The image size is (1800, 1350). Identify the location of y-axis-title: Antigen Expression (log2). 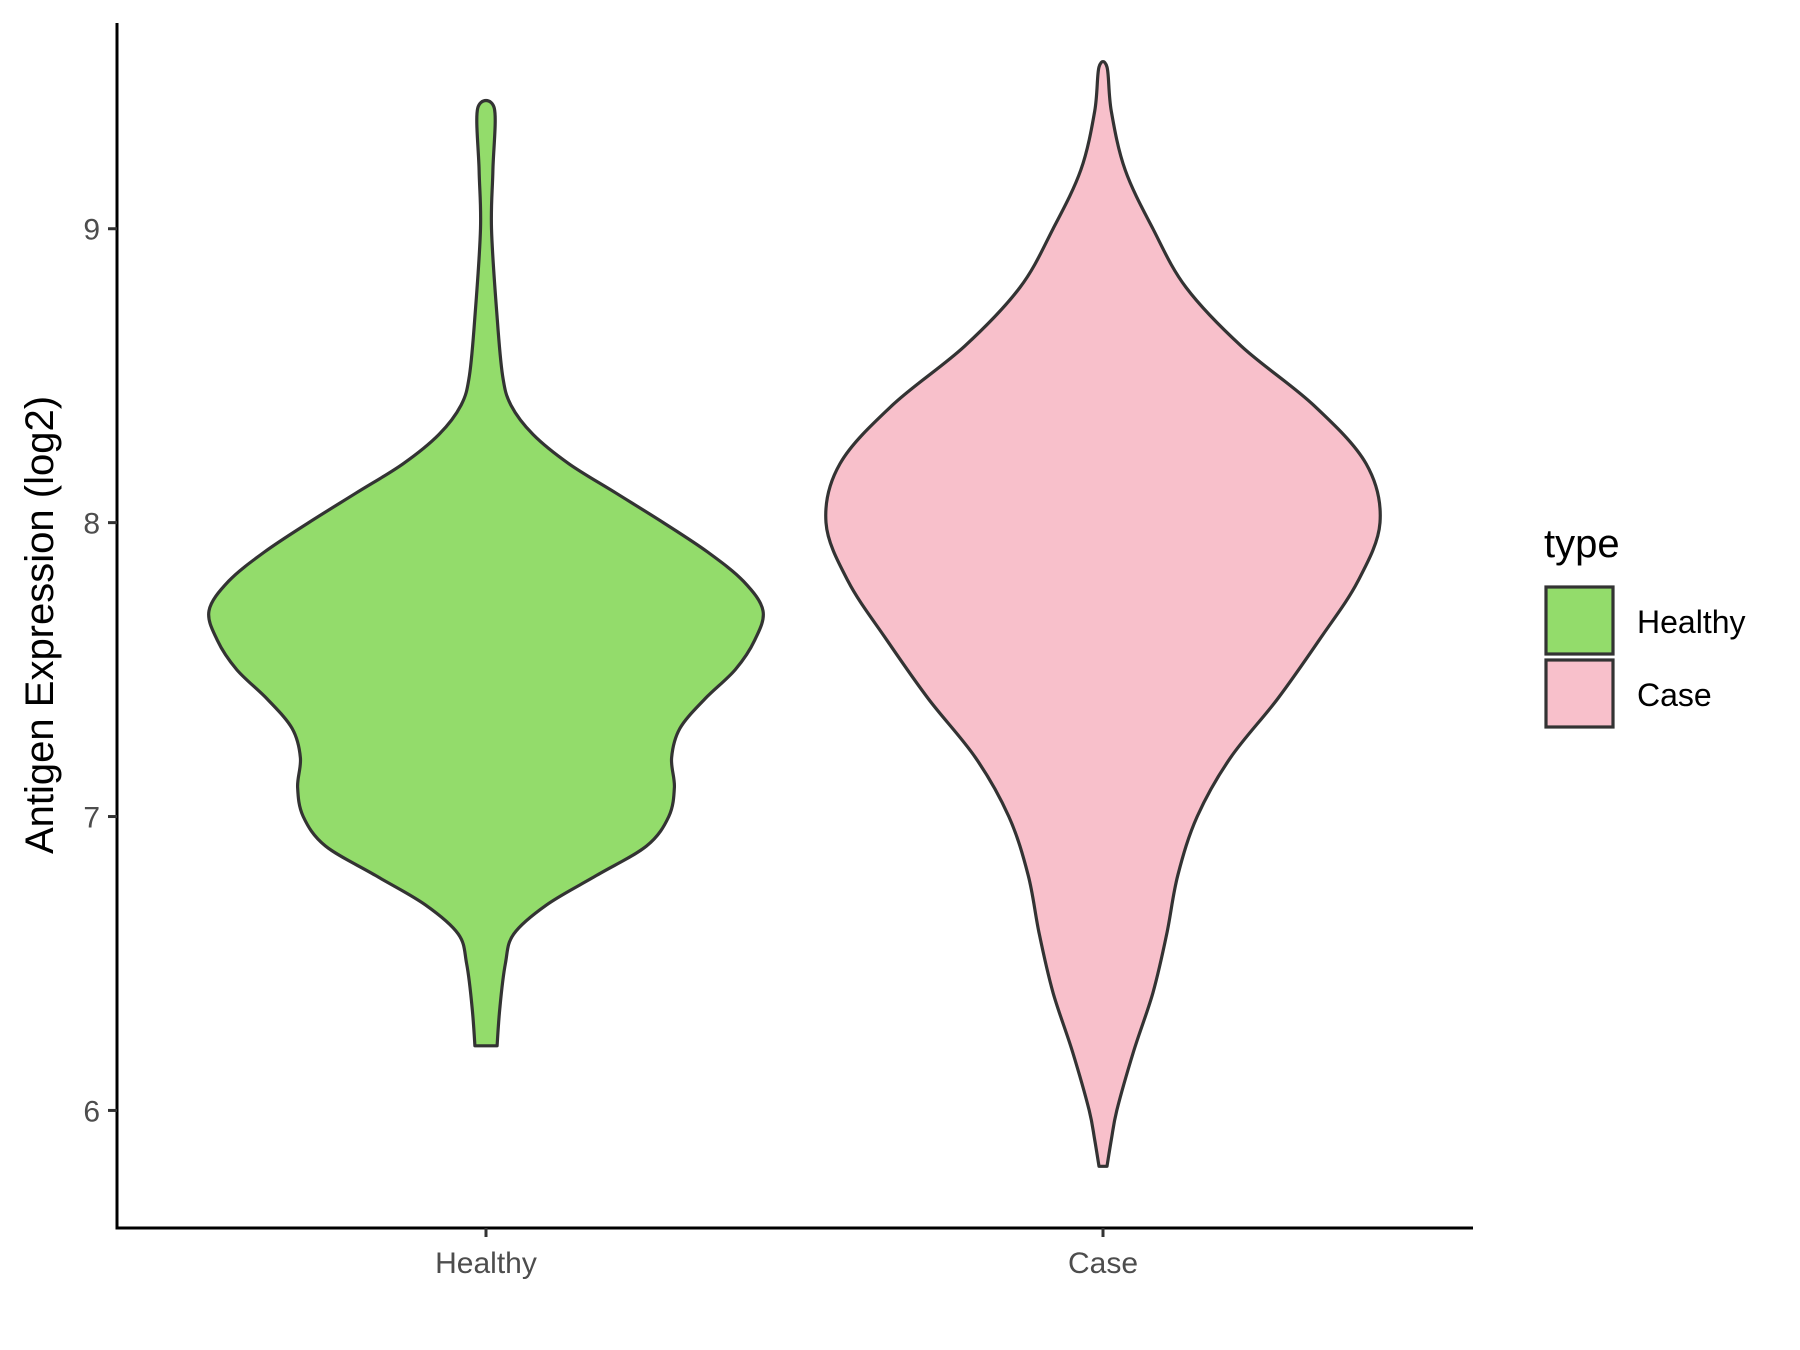
(40, 625).